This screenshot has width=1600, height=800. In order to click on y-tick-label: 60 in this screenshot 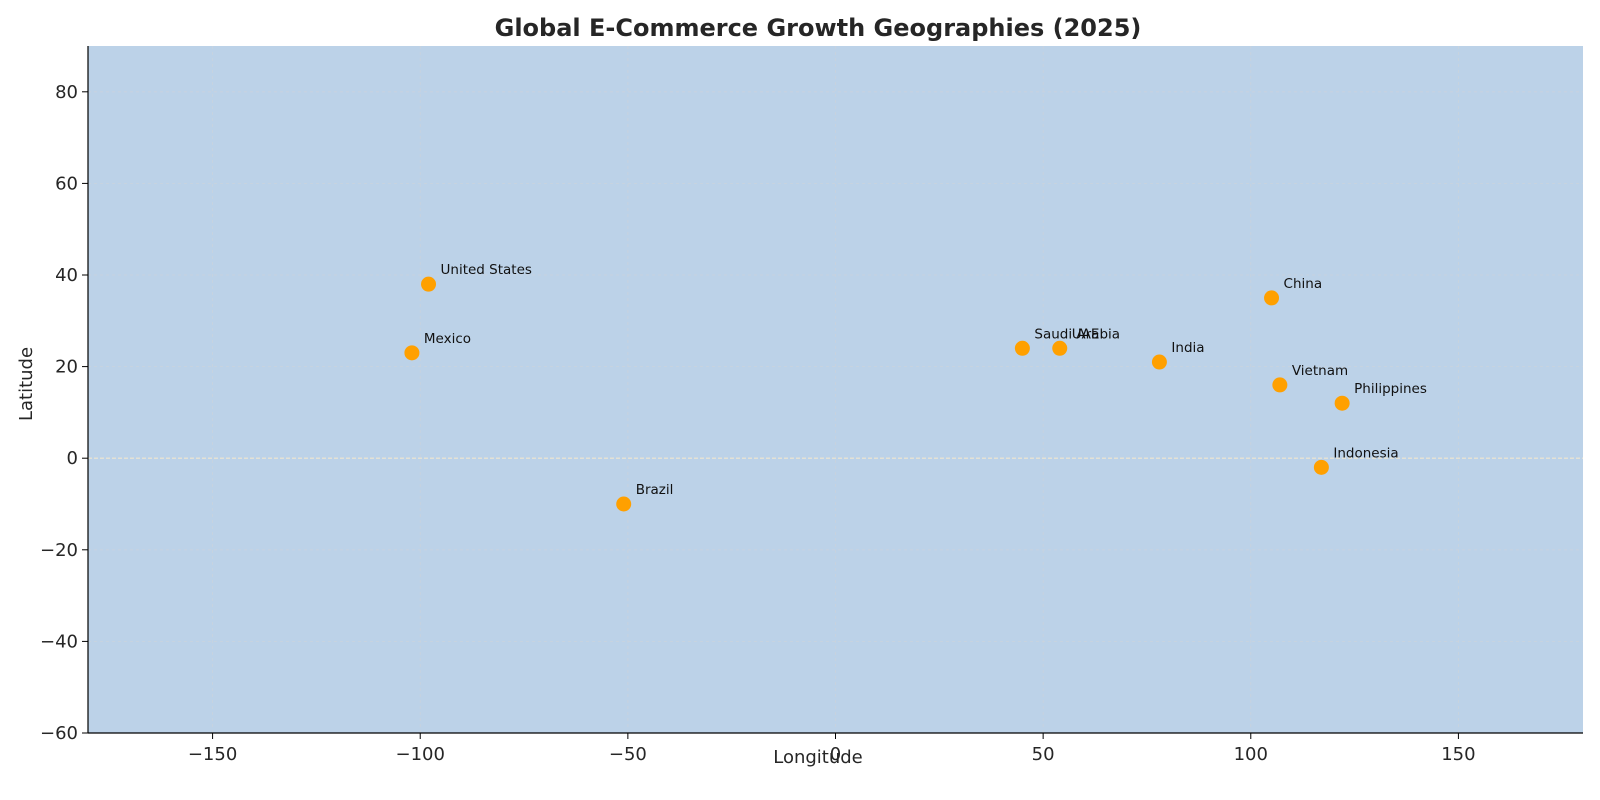, I will do `click(66, 183)`.